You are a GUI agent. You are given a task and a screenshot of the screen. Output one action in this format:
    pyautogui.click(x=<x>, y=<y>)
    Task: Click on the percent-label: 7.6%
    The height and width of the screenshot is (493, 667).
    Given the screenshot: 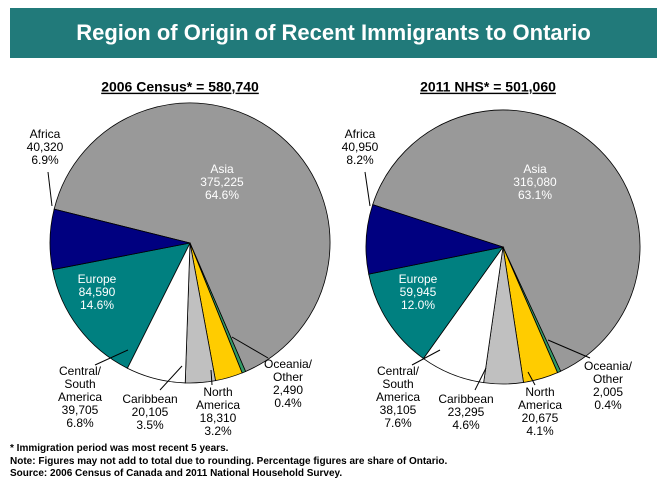 What is the action you would take?
    pyautogui.click(x=398, y=423)
    